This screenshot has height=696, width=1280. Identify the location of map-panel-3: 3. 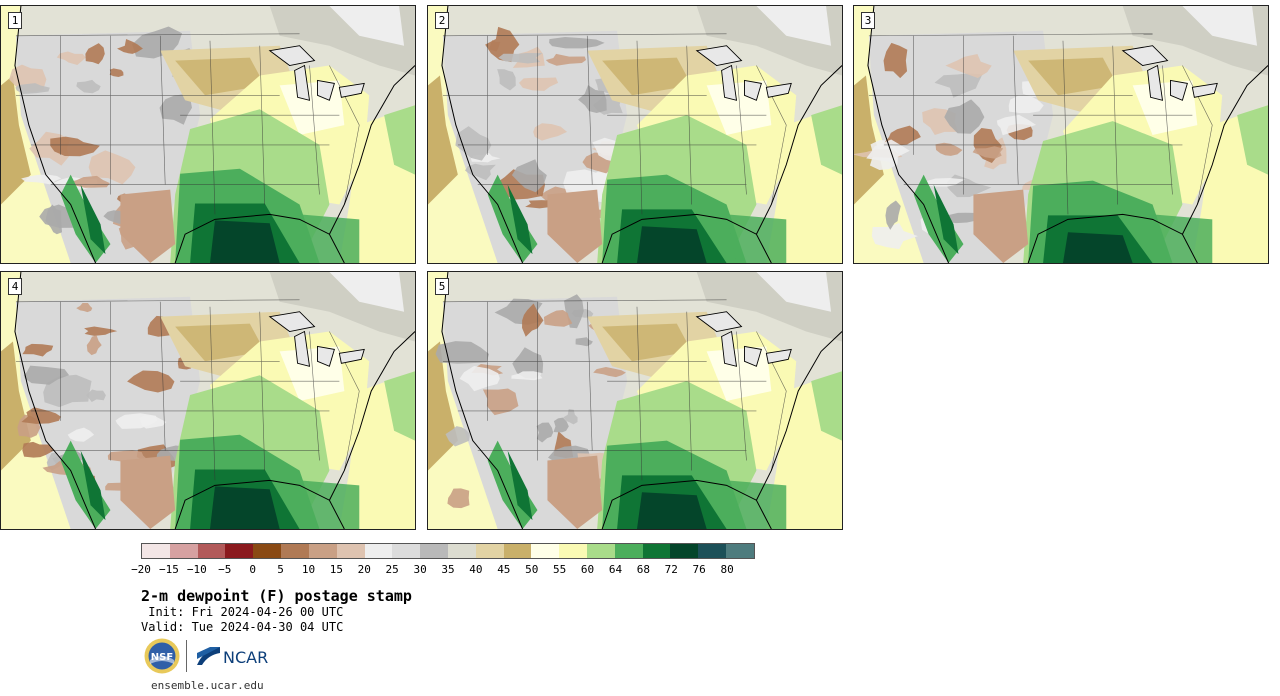
(1061, 134).